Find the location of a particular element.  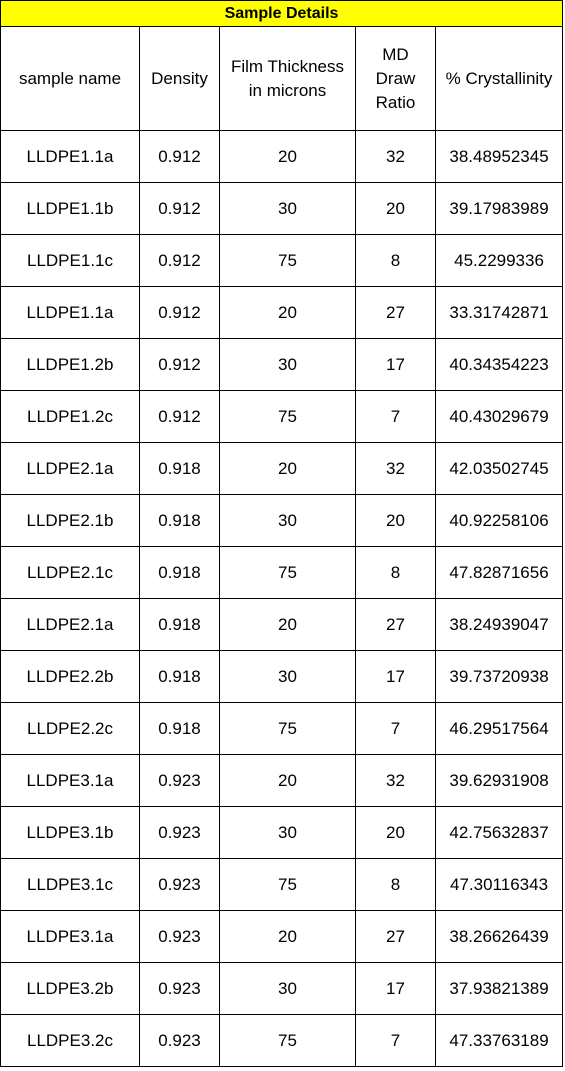

table-row: LLDPE3.1b 0.923 30 20 42.75632837 is located at coordinates (282, 832).